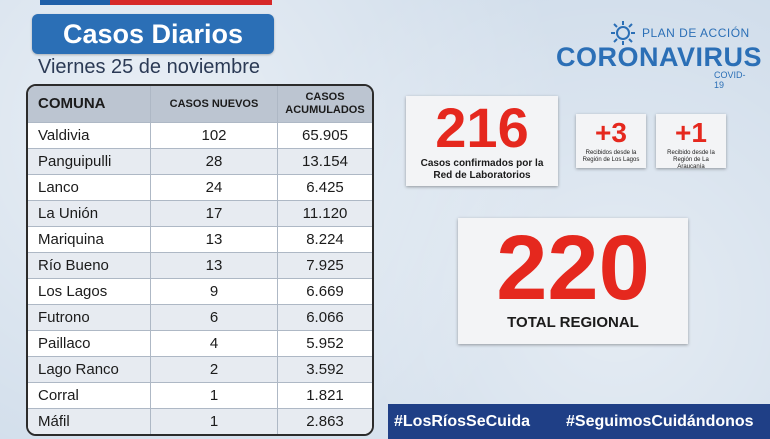 This screenshot has width=770, height=439. What do you see at coordinates (214, 316) in the screenshot?
I see `casos-nuevos-cell: 6` at bounding box center [214, 316].